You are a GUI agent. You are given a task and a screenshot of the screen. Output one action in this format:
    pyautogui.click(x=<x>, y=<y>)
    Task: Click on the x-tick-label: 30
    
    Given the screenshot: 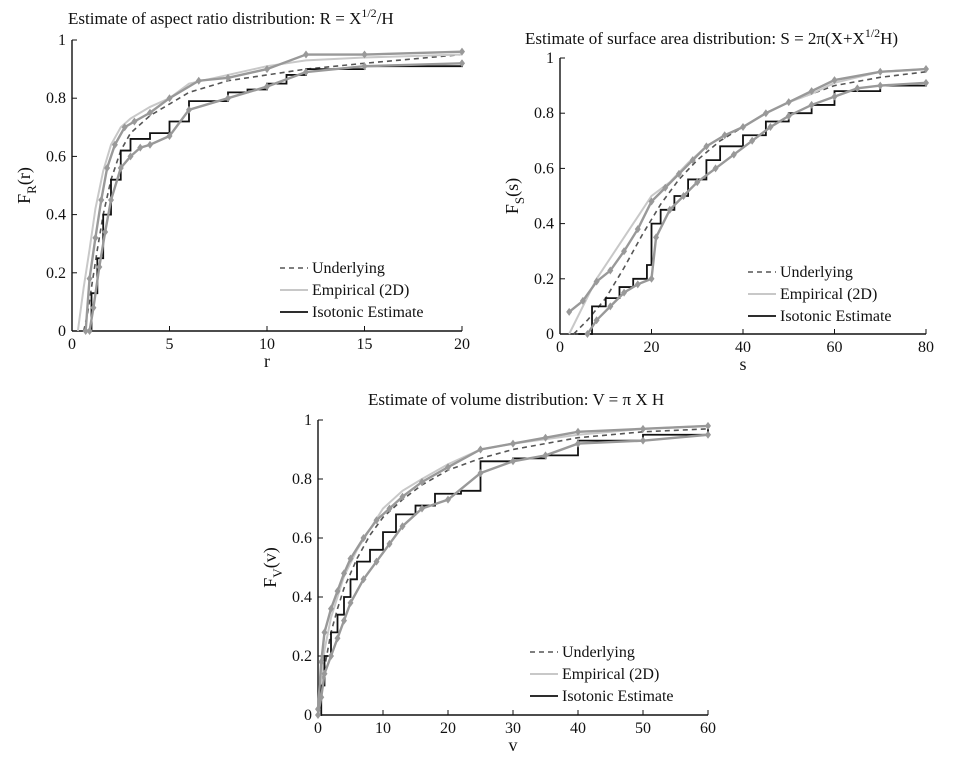 What is the action you would take?
    pyautogui.click(x=513, y=728)
    